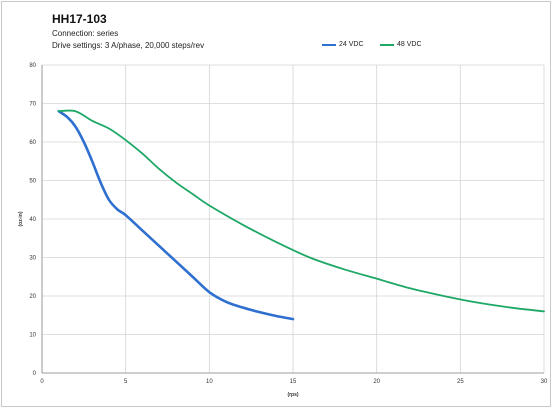 The image size is (554, 410). I want to click on legend-item-48vdc: 48 VDC, so click(401, 44).